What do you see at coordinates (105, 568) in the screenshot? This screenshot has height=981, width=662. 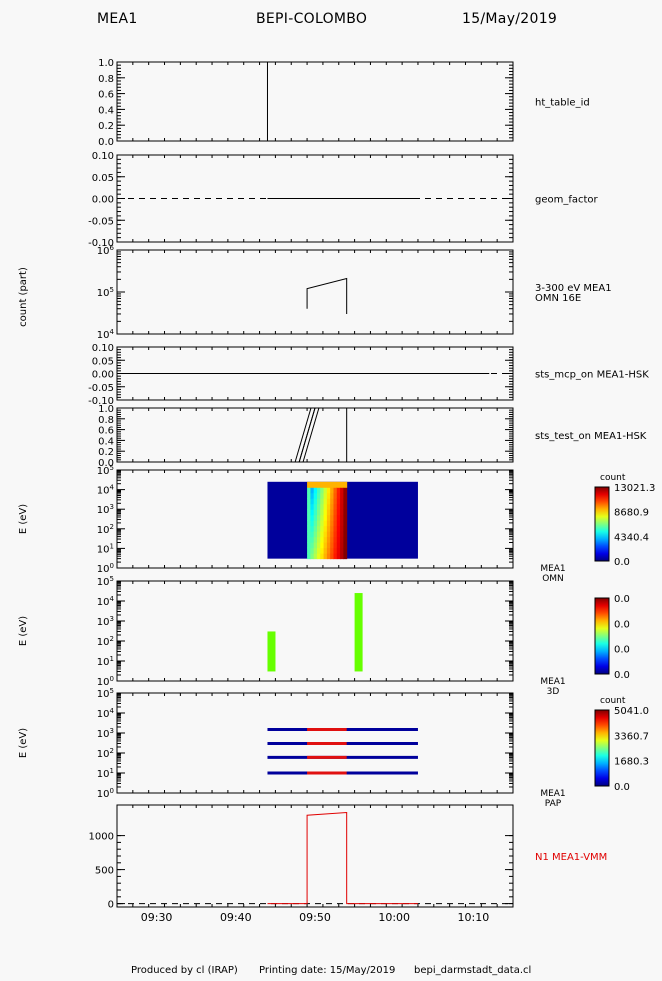 I see `panel-5-ytick-label: 10⁰` at bounding box center [105, 568].